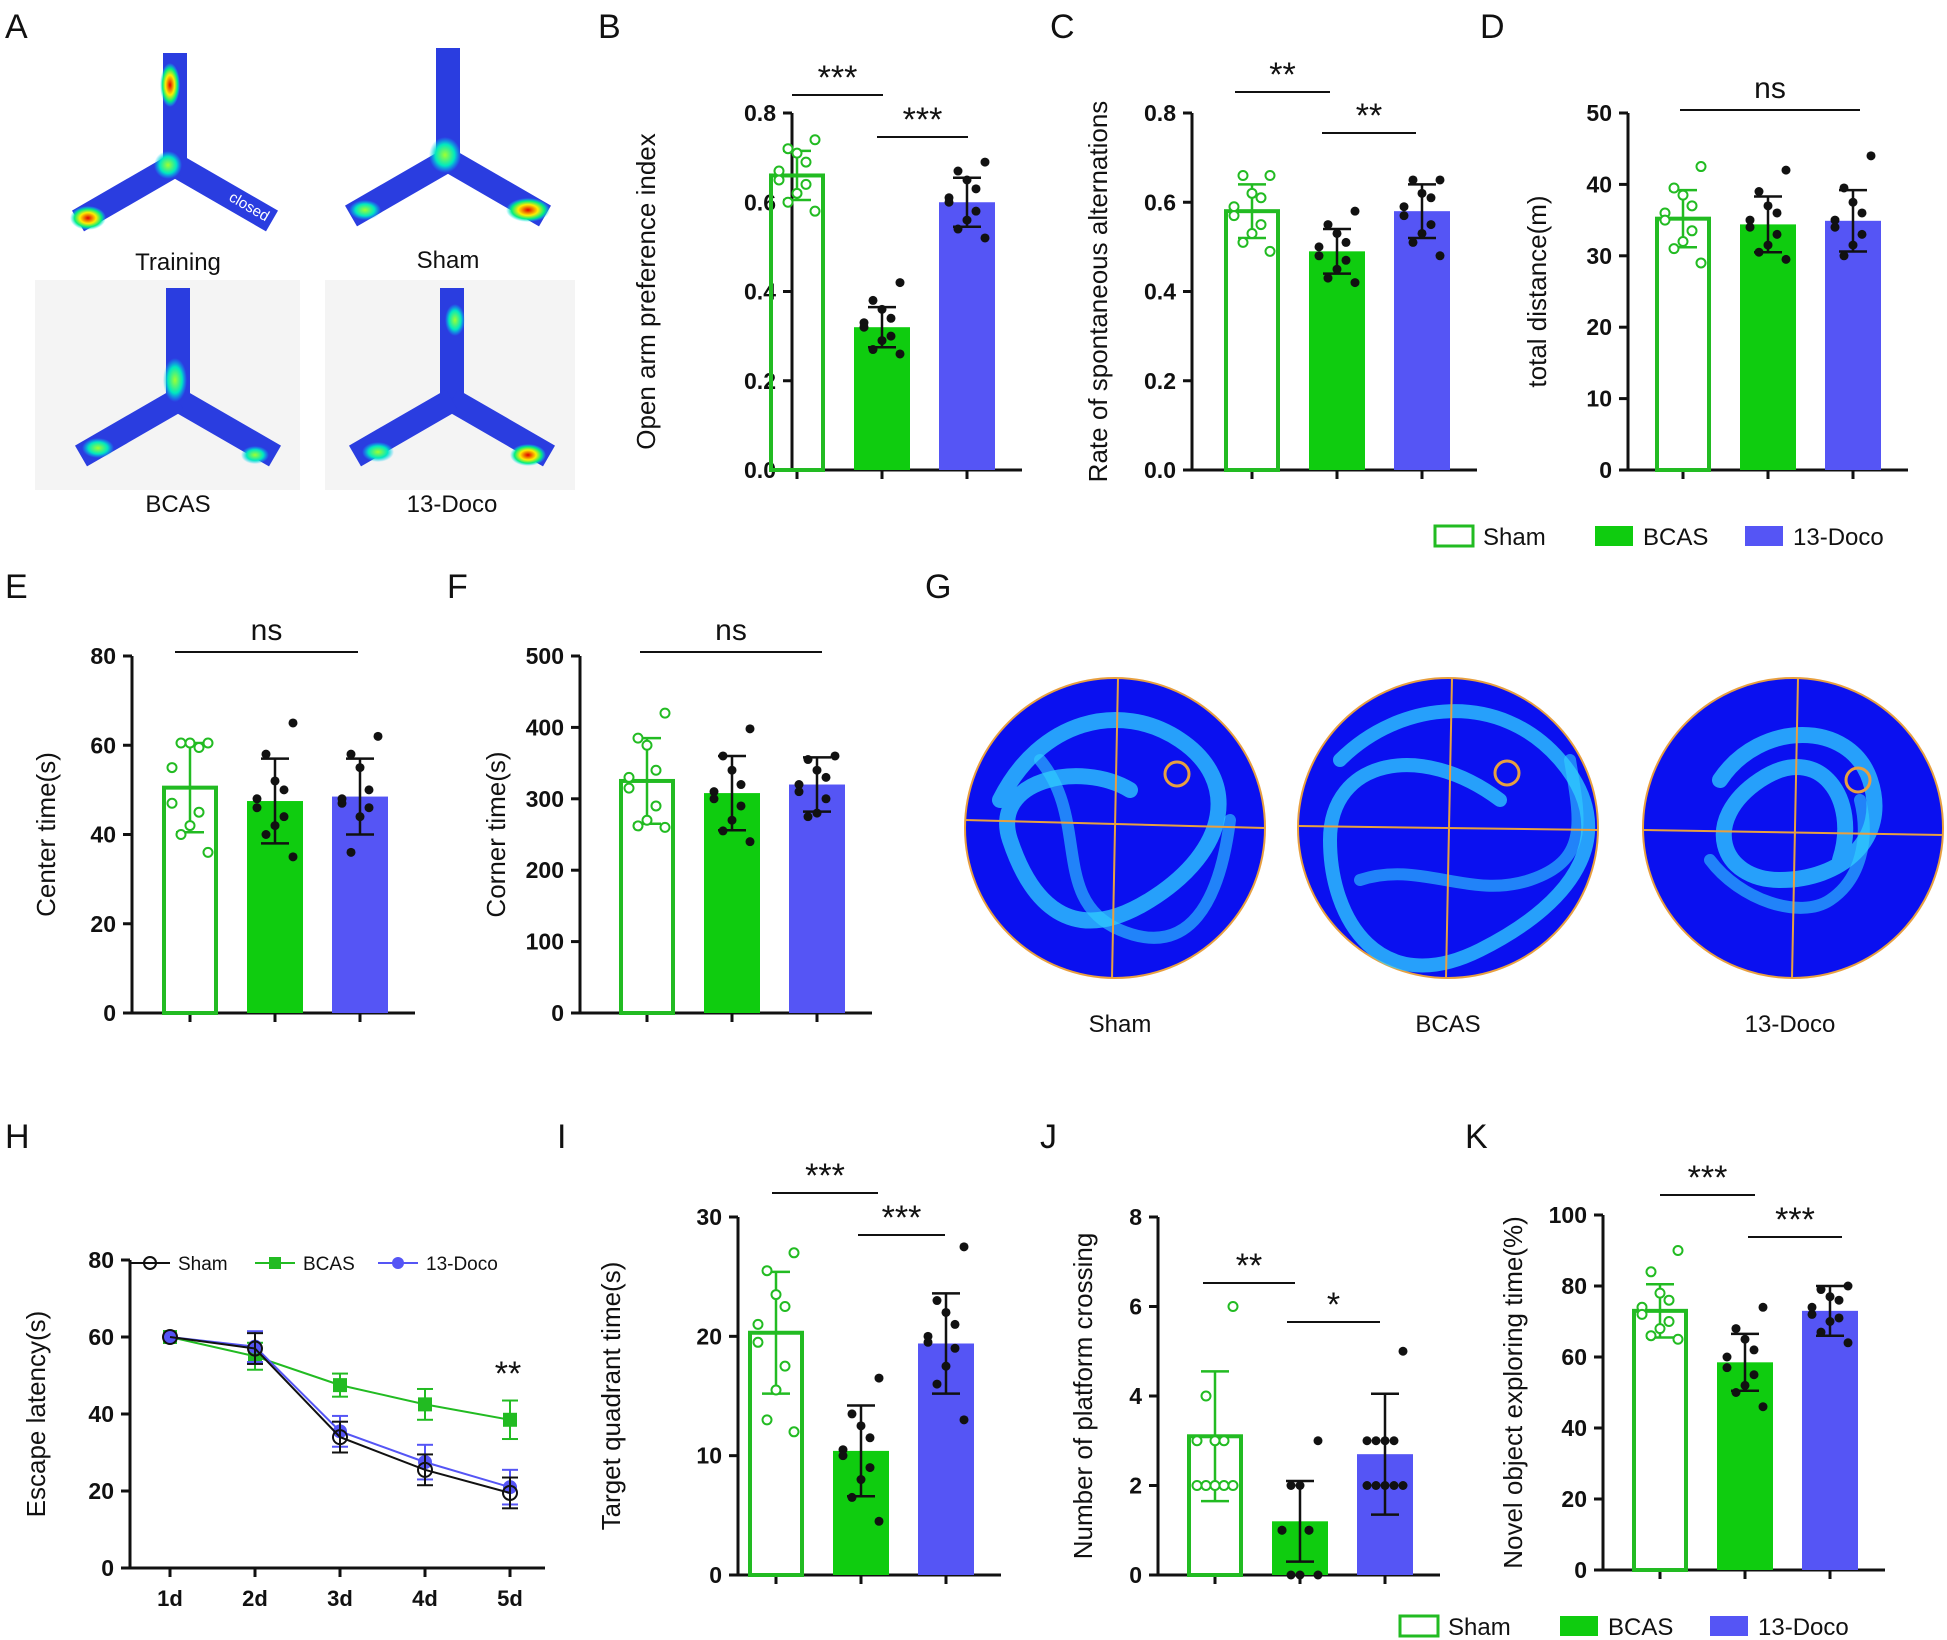 This screenshot has height=1640, width=1947. Describe the element at coordinates (340, 1598) in the screenshot. I see `x-tick-label: 3d` at that location.